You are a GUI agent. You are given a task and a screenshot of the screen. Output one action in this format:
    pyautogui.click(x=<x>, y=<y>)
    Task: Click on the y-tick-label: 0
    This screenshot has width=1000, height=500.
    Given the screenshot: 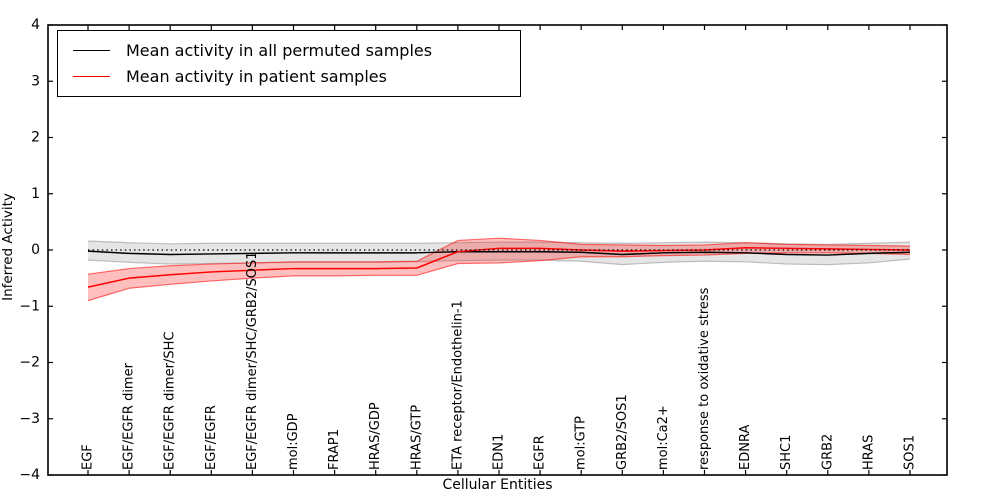 What is the action you would take?
    pyautogui.click(x=35, y=250)
    